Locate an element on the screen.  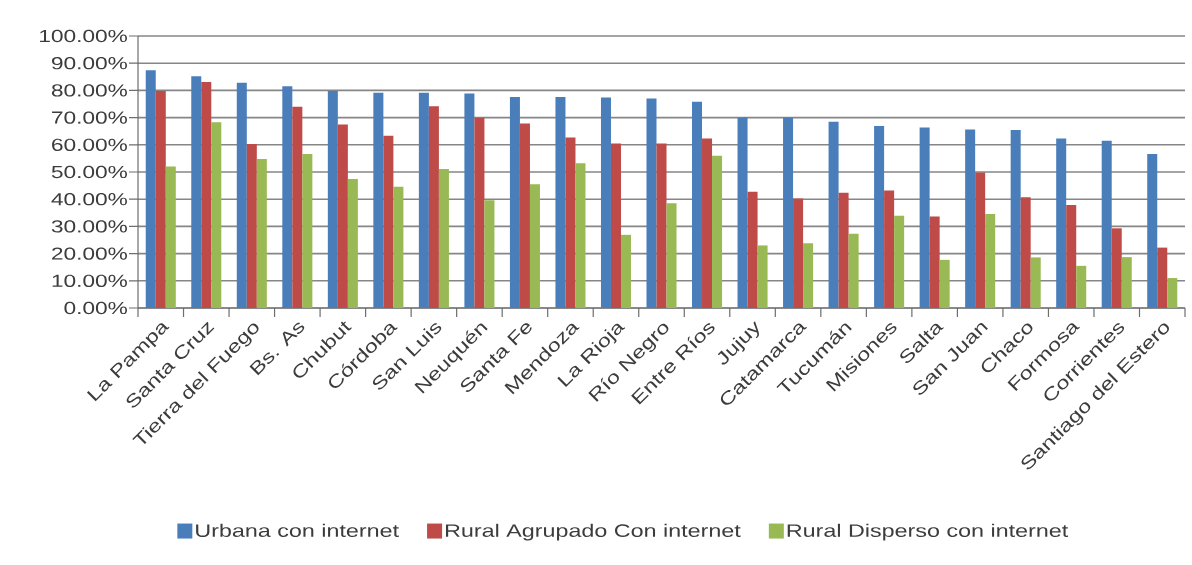
y-tick-label: 0.00% is located at coordinates (95, 308).